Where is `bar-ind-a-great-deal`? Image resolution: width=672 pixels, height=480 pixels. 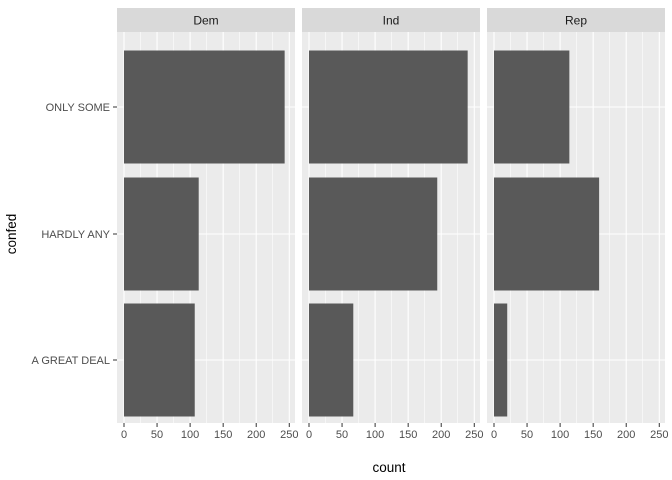
bar-ind-a-great-deal is located at coordinates (331, 360).